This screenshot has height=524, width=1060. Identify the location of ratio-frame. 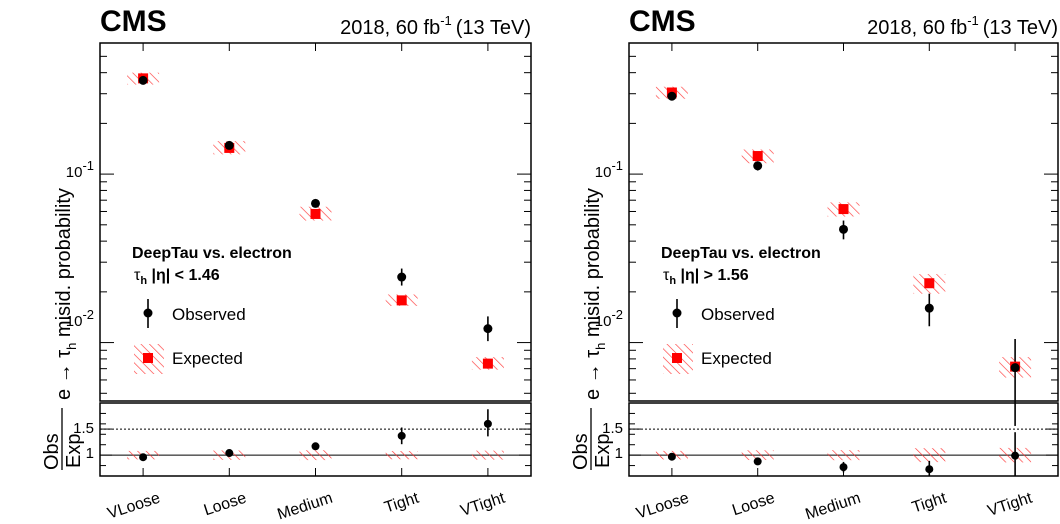
(315, 439).